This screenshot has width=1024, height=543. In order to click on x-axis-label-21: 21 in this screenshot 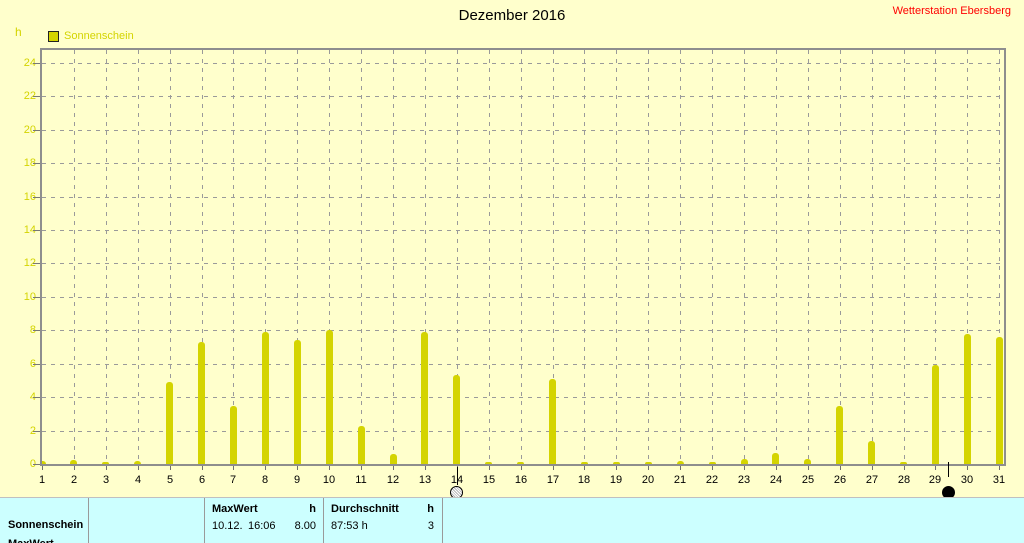, I will do `click(680, 480)`.